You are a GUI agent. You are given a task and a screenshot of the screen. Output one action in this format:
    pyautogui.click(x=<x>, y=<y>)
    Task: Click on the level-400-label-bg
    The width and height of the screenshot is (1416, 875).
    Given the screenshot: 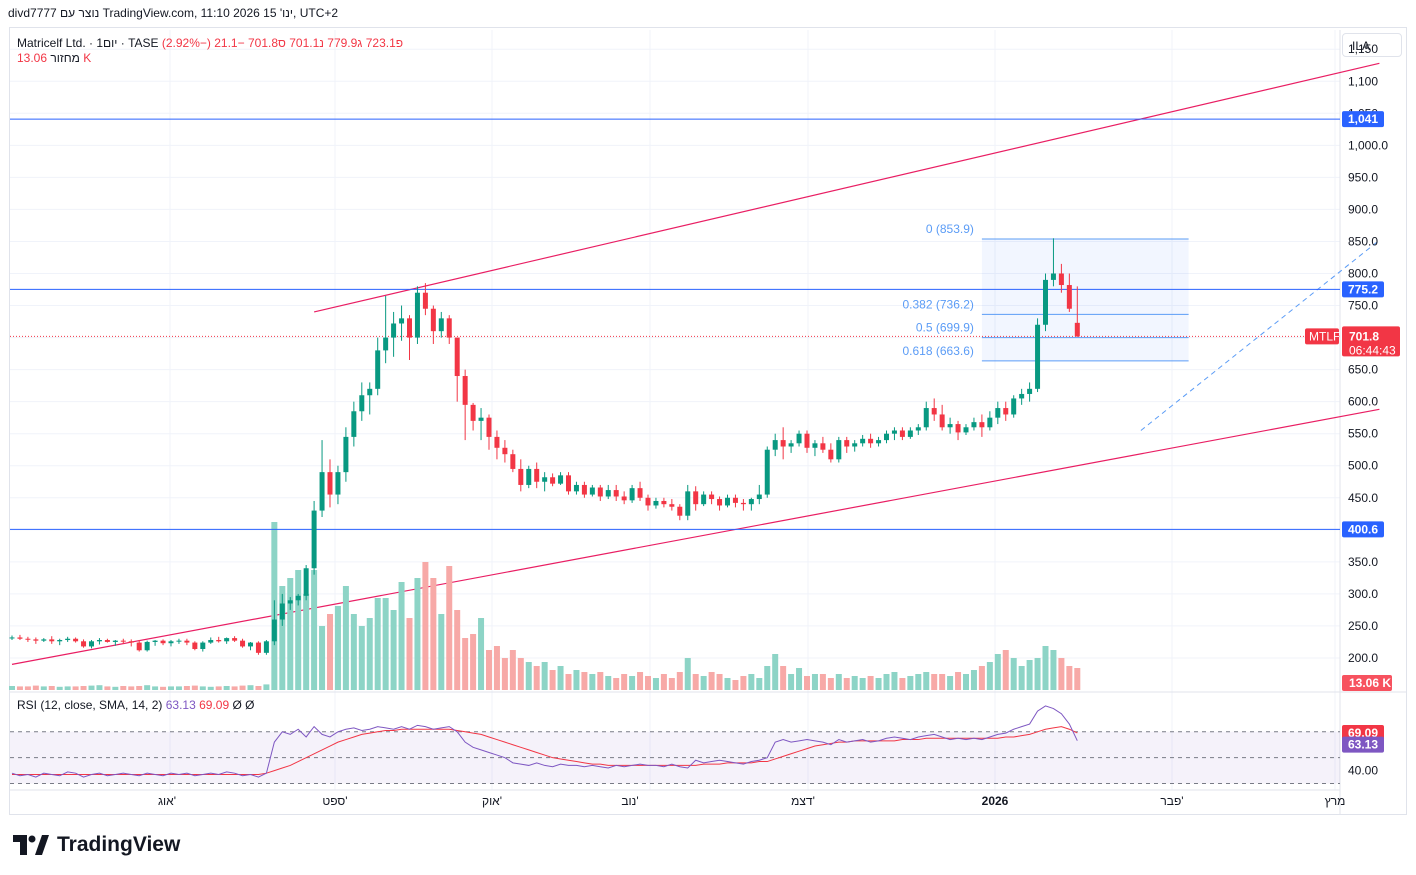 What is the action you would take?
    pyautogui.click(x=1363, y=529)
    